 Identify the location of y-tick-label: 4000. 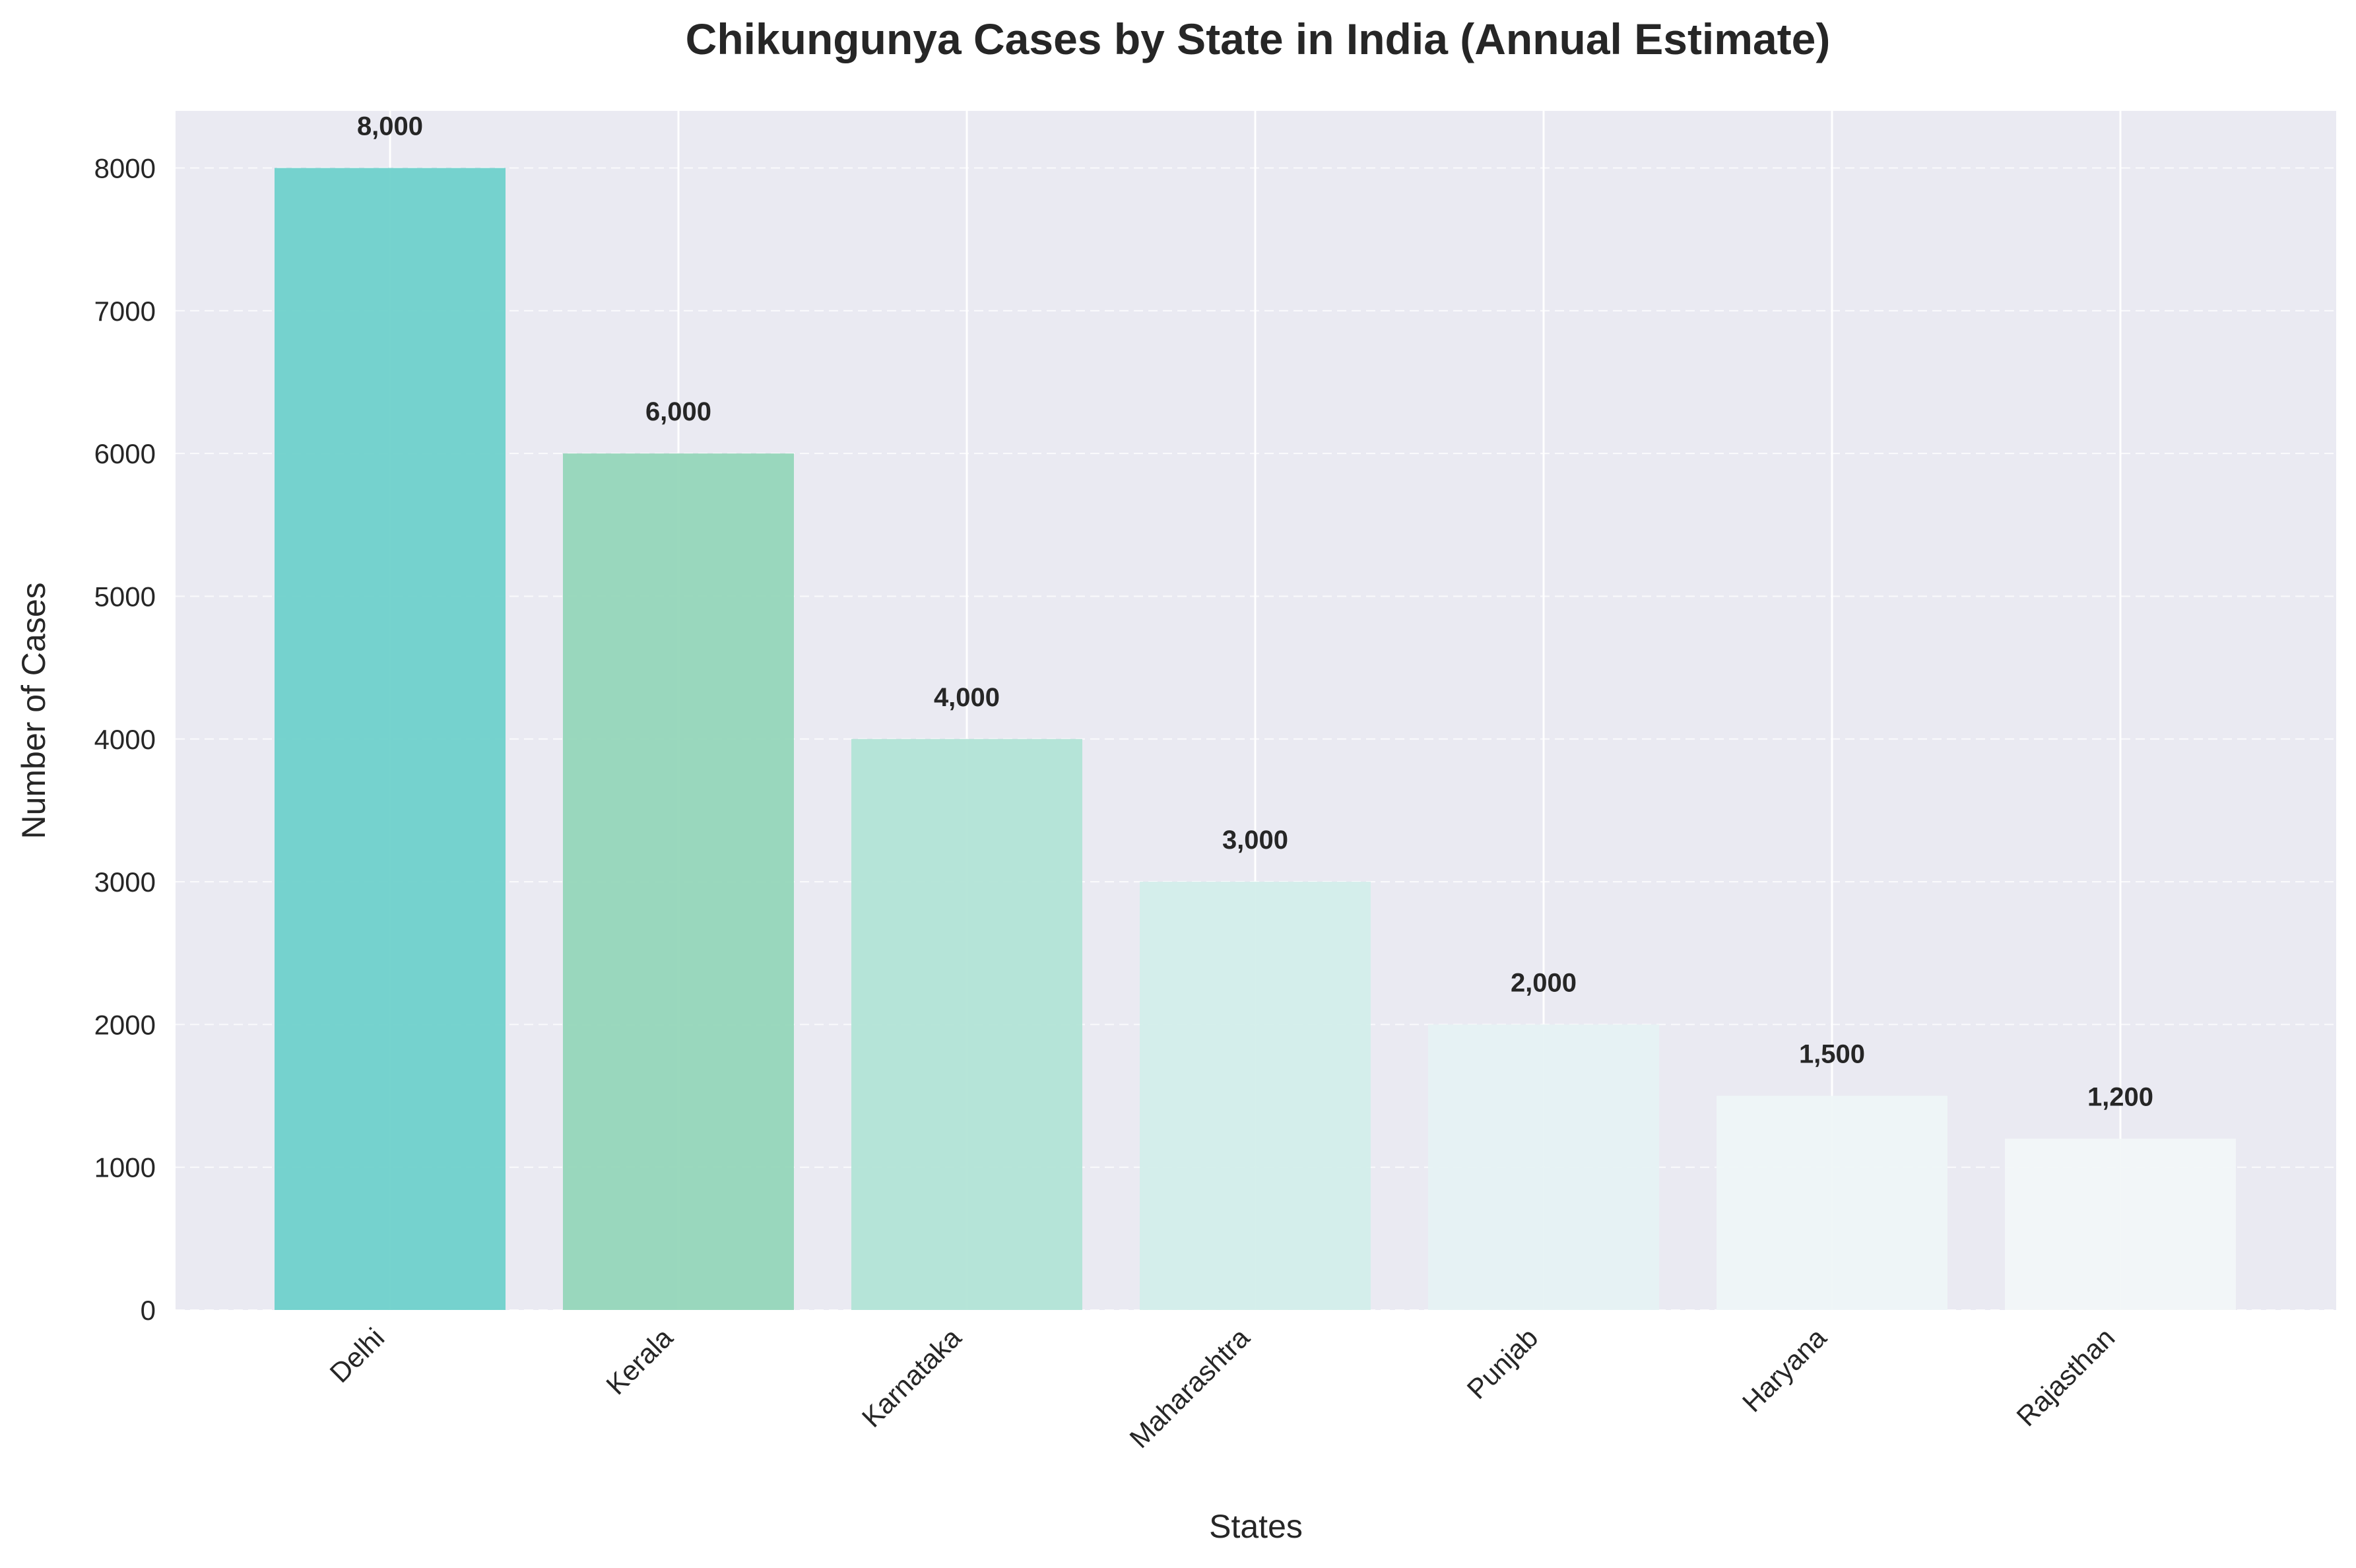
(125, 739).